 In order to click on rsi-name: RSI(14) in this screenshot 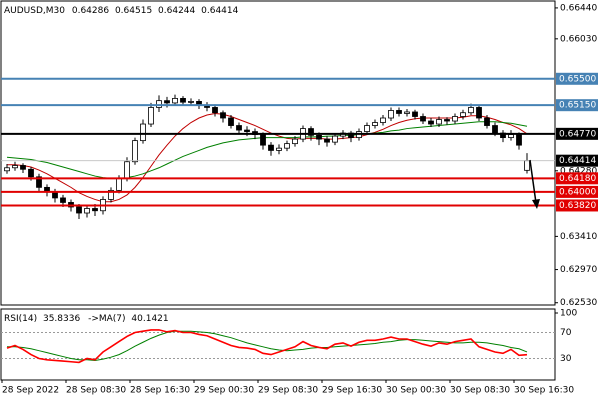, I will do `click(20, 319)`.